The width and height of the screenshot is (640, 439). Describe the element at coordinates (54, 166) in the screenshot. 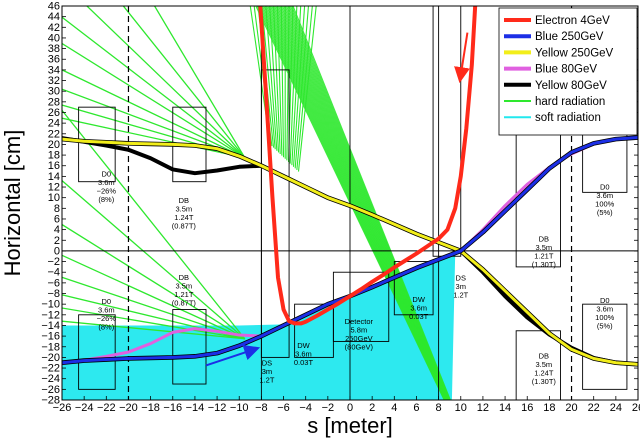

I see `y-tick-label-22: 16` at that location.